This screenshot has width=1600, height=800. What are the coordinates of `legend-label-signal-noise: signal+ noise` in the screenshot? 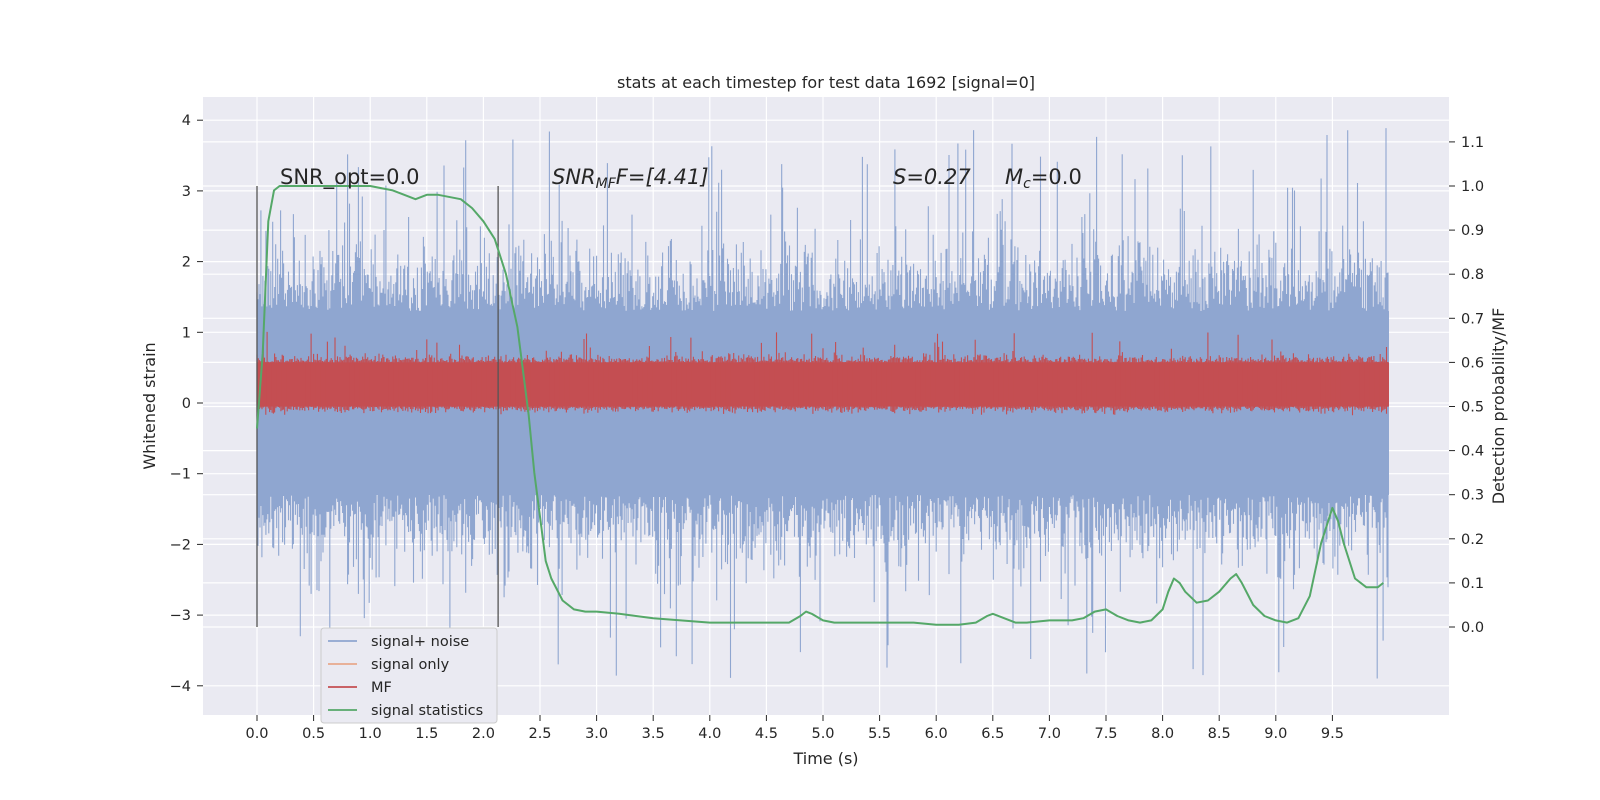 It's located at (420, 642).